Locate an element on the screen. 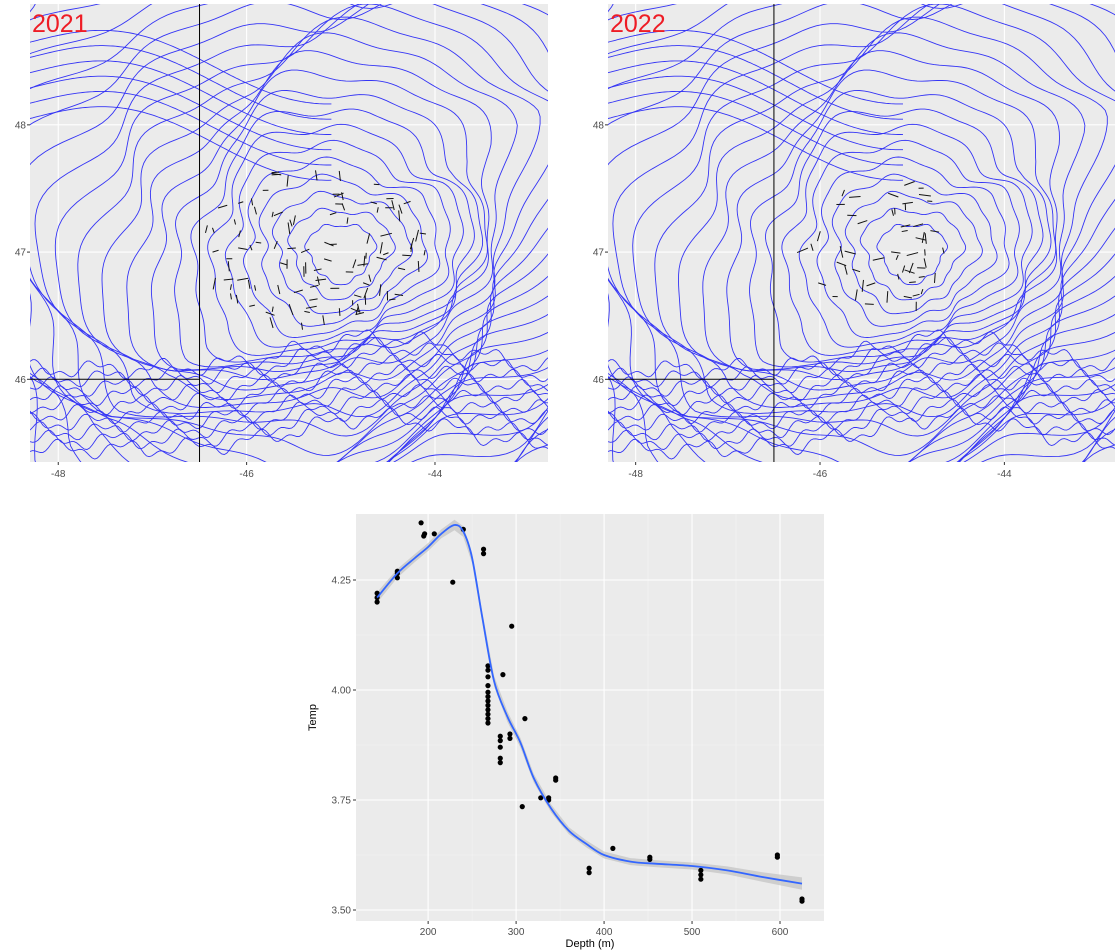  y-tick-label: 46 is located at coordinates (599, 380).